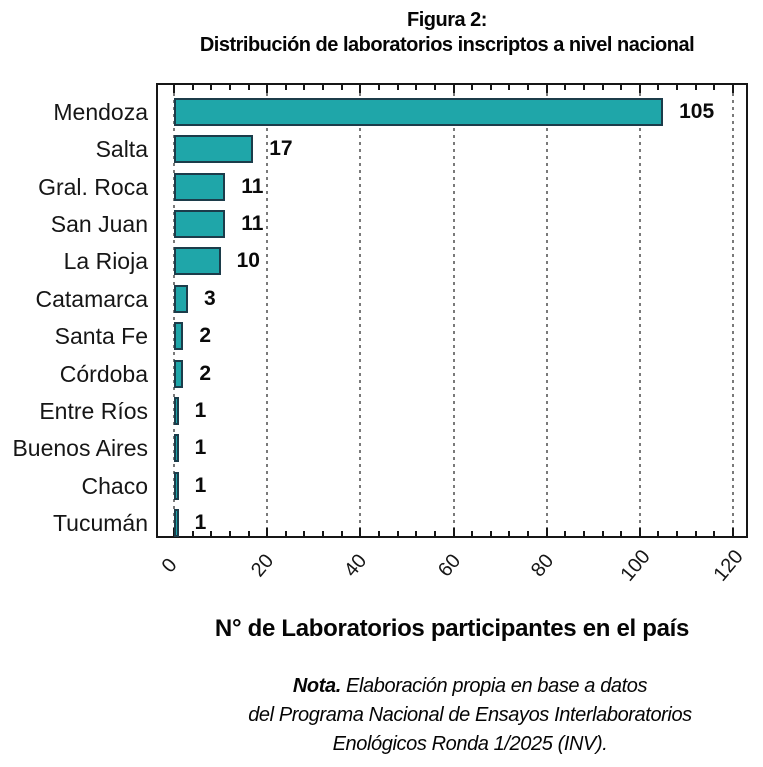  What do you see at coordinates (176, 485) in the screenshot?
I see `bar-chaco` at bounding box center [176, 485].